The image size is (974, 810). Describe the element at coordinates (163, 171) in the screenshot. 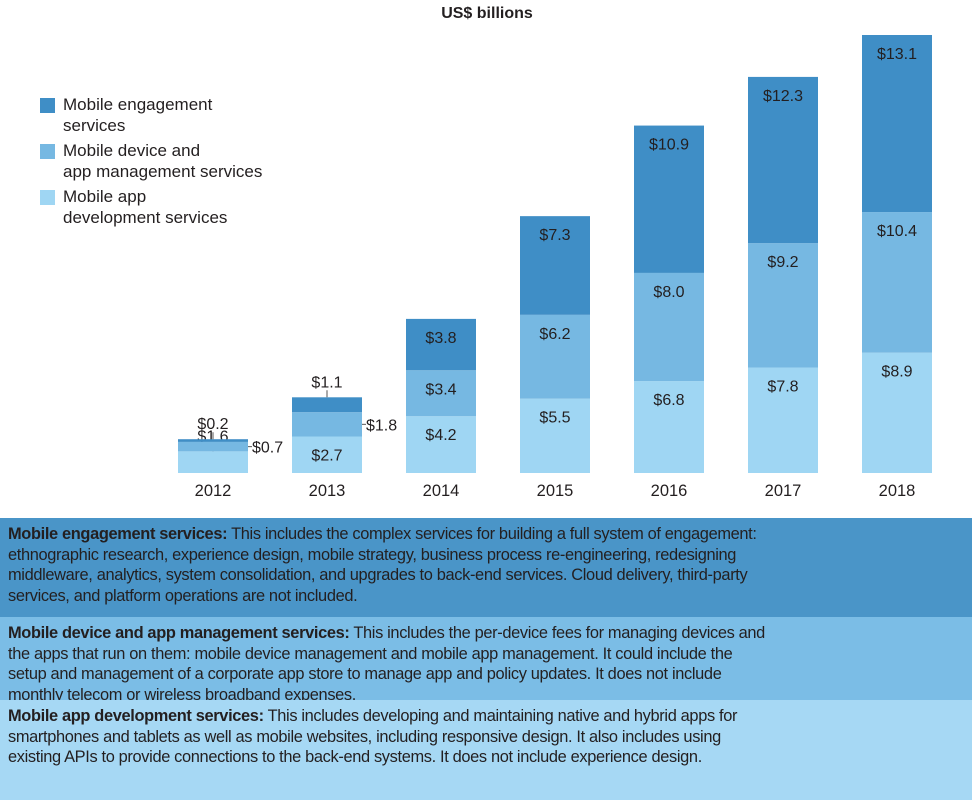

I see `legend-label: app management services` at that location.